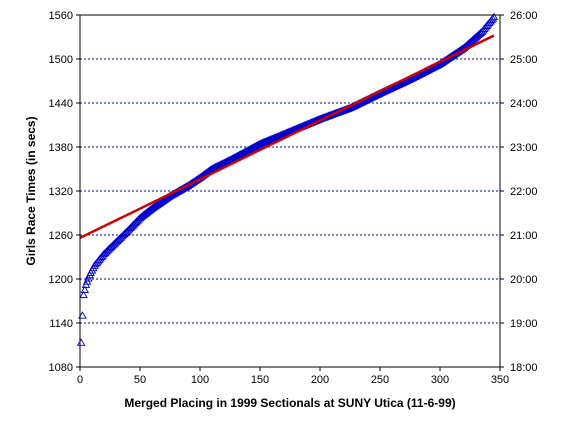  Describe the element at coordinates (320, 380) in the screenshot. I see `x-tick-label: 200` at that location.